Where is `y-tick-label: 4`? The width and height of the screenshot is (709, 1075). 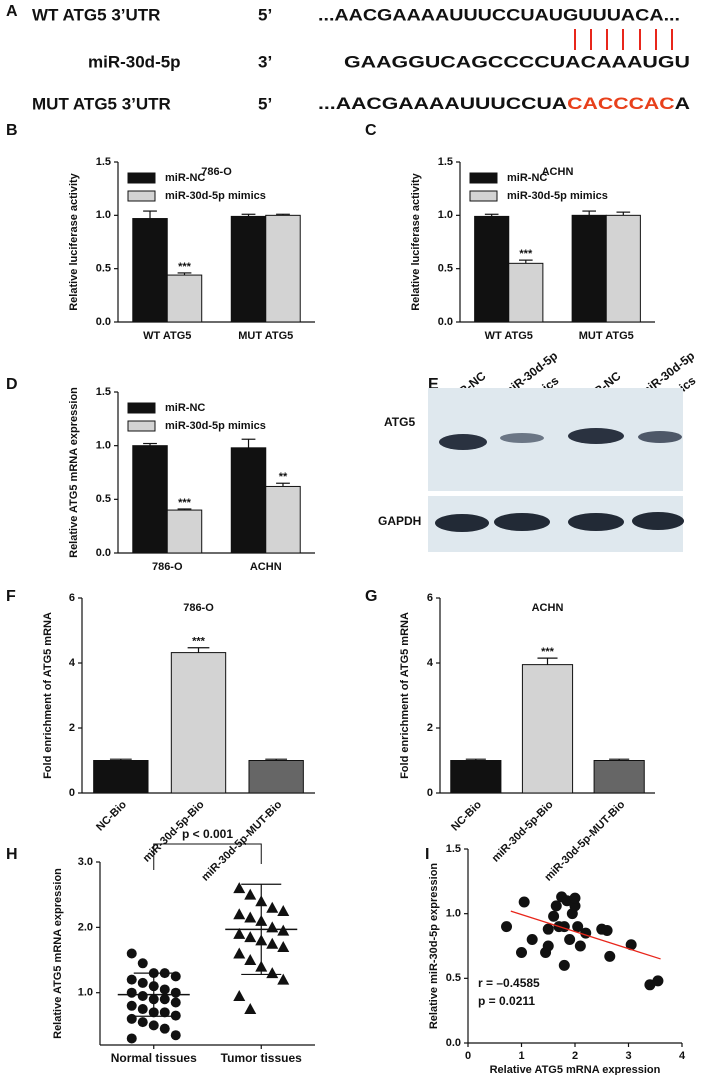
y-tick-label: 4 is located at coordinates (72, 663).